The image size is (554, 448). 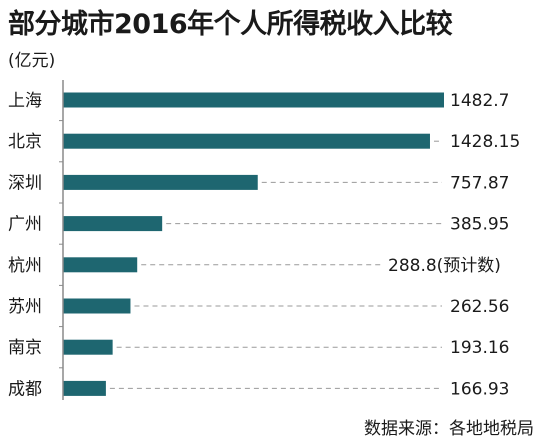 I want to click on category-label: 上海, so click(x=25, y=101).